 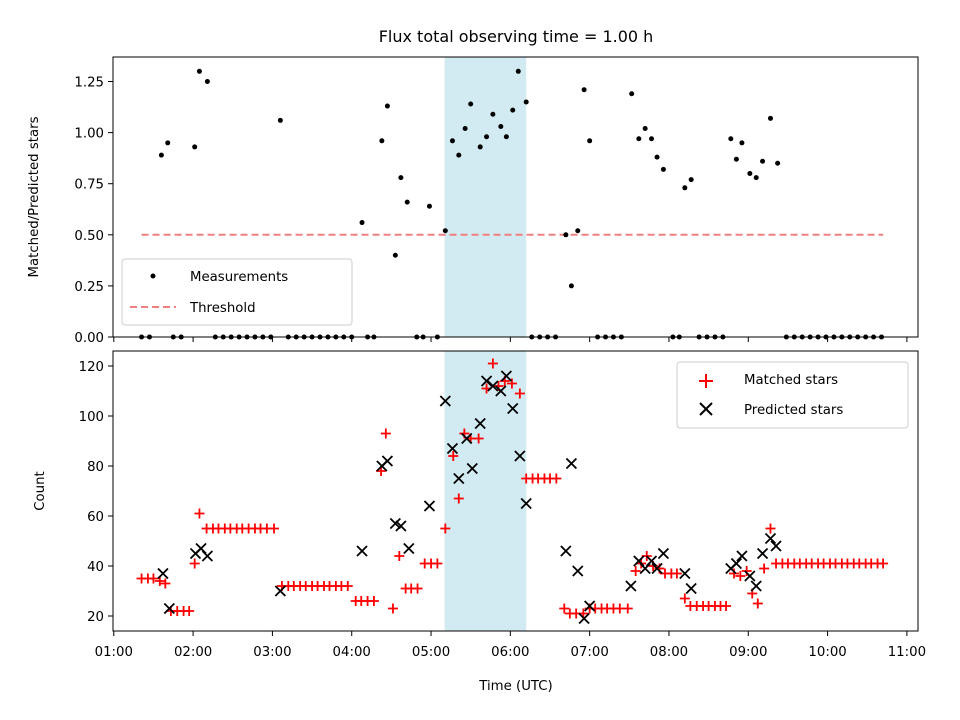 What do you see at coordinates (114, 652) in the screenshot?
I see `x-tick-label: 01:00` at bounding box center [114, 652].